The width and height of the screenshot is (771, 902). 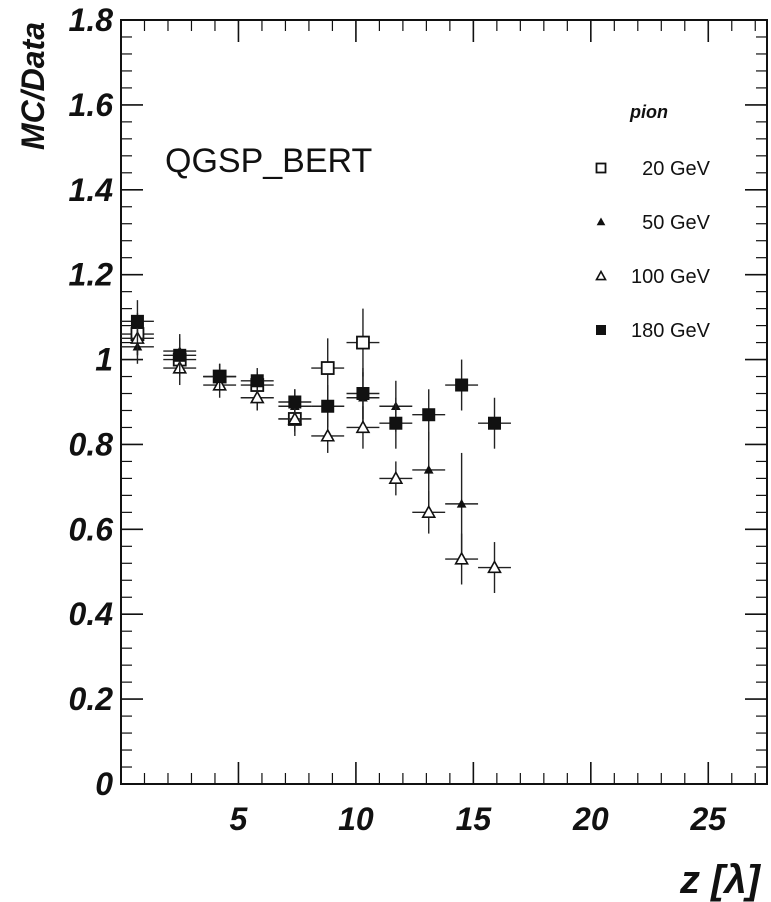 What do you see at coordinates (268, 161) in the screenshot?
I see `chart-annotation: QGSP_BERT` at bounding box center [268, 161].